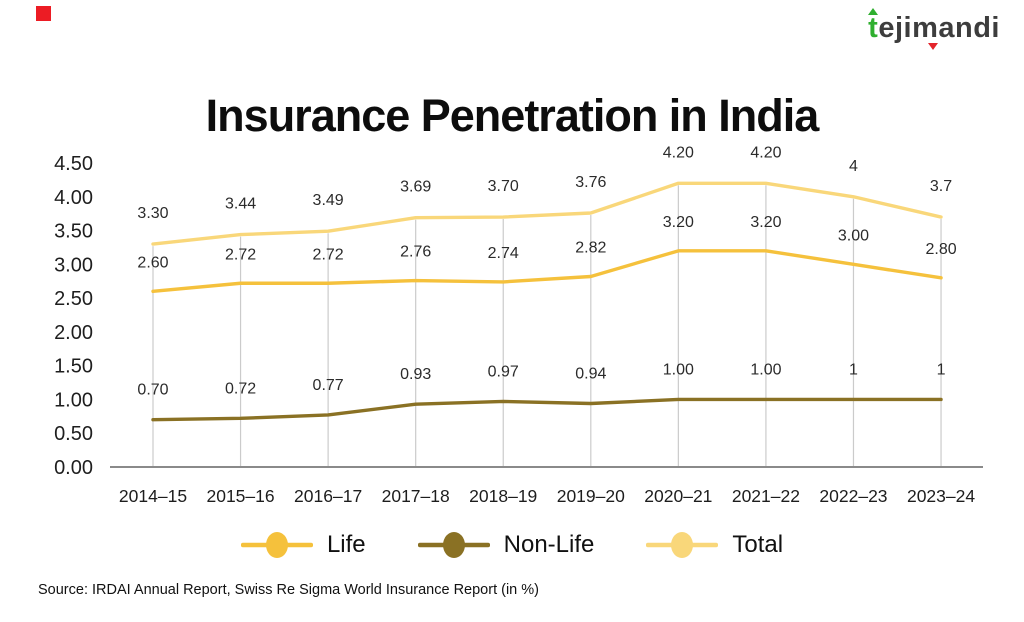 This screenshot has height=622, width=1024. I want to click on y-tick-label: 3.50, so click(73, 232).